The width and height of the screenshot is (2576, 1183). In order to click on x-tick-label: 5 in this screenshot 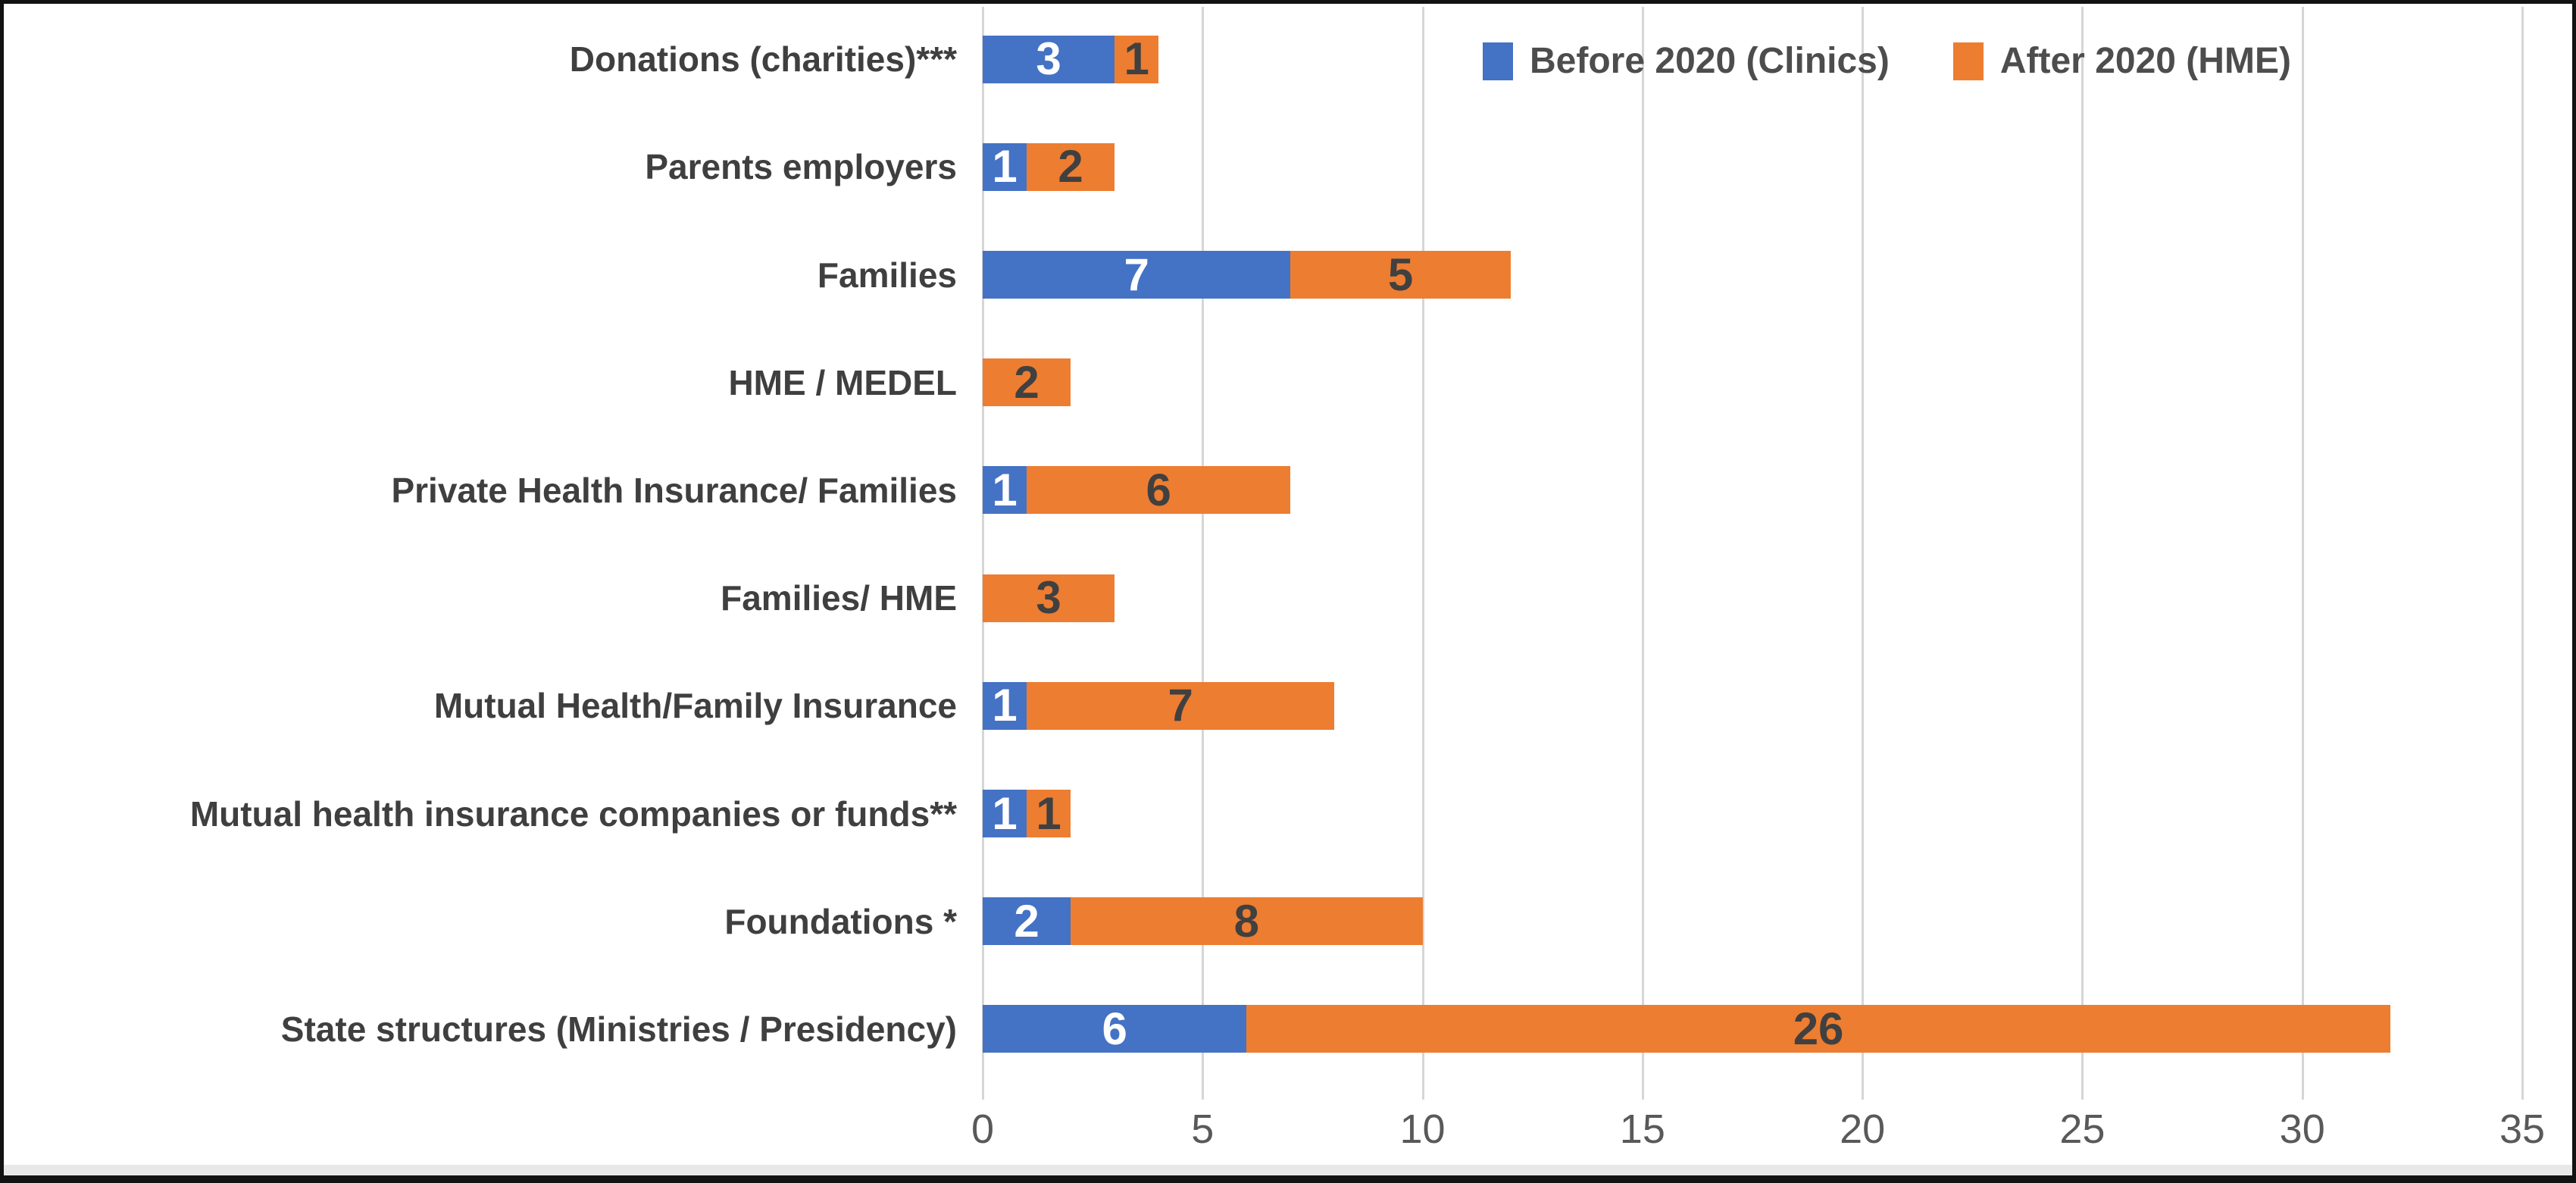, I will do `click(1203, 1129)`.